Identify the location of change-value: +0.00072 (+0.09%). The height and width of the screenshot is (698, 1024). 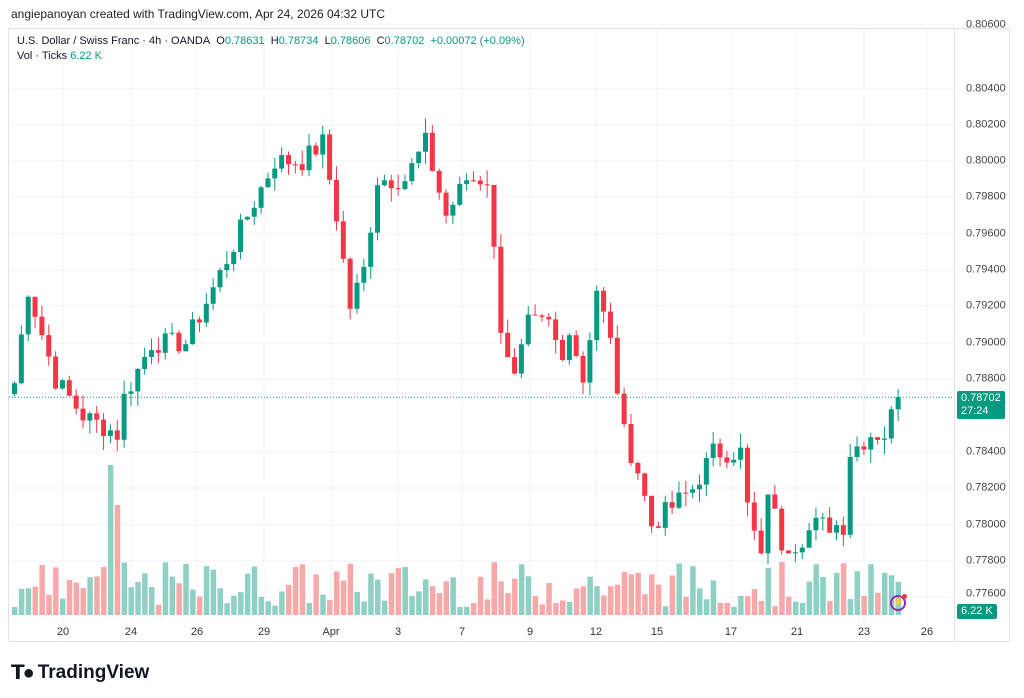
(477, 41).